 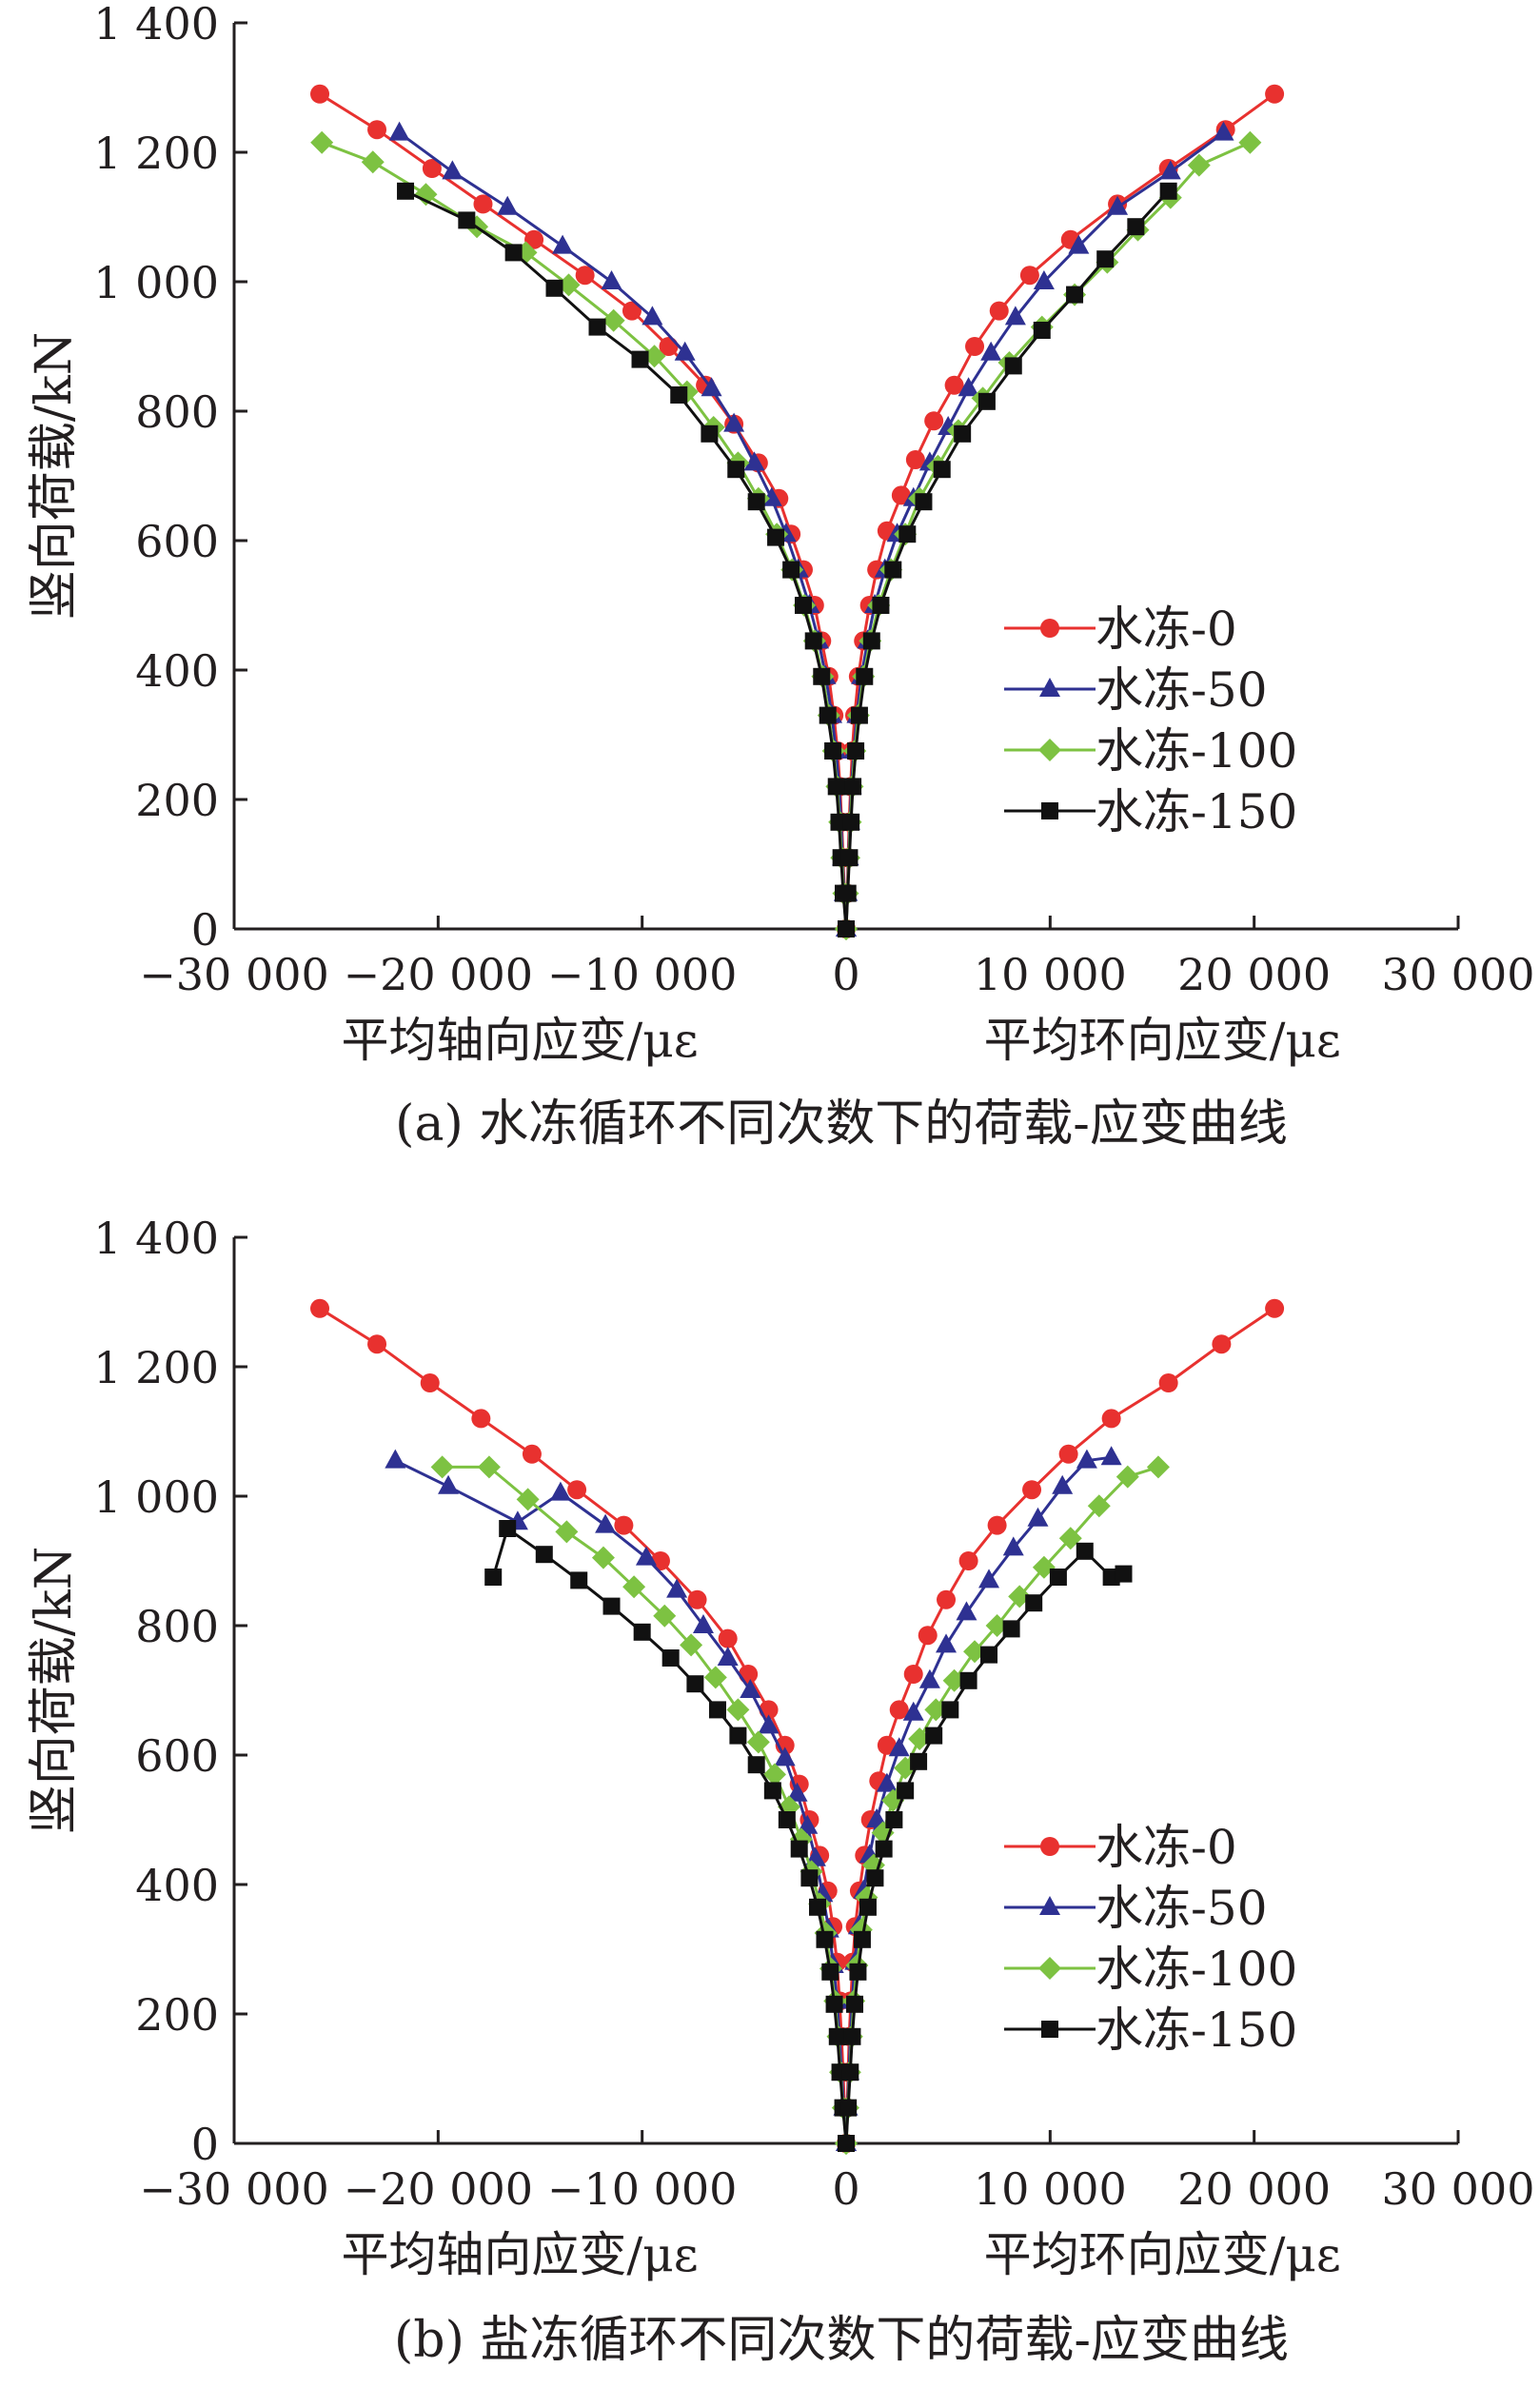 I want to click on chart-a-x-axis-label-axial: 平均轴向应变/με, so click(x=519, y=1040).